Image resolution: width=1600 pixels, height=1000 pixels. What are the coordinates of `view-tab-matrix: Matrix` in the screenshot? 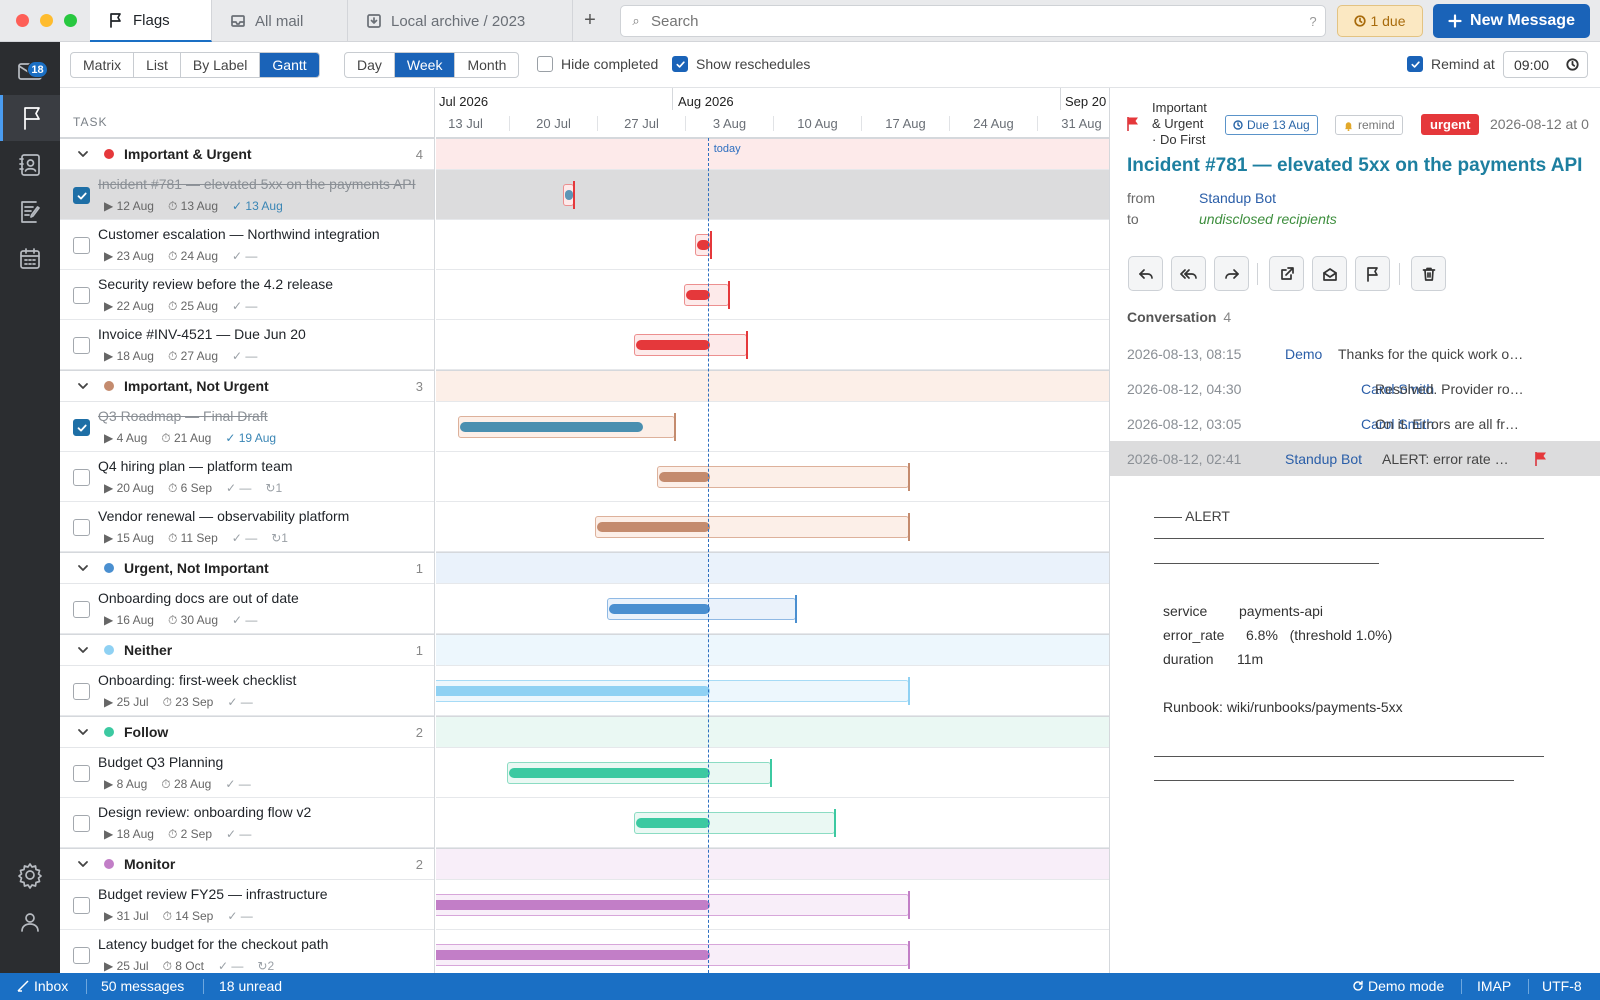 It's located at (103, 65).